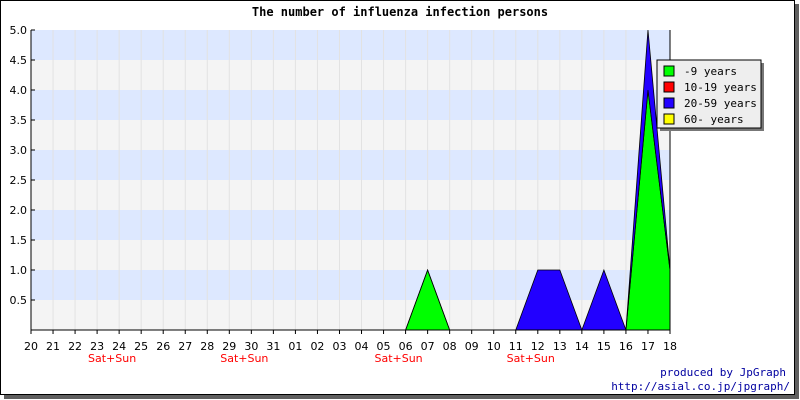 Image resolution: width=800 pixels, height=400 pixels. Describe the element at coordinates (119, 346) in the screenshot. I see `x-tick-label: 24` at that location.